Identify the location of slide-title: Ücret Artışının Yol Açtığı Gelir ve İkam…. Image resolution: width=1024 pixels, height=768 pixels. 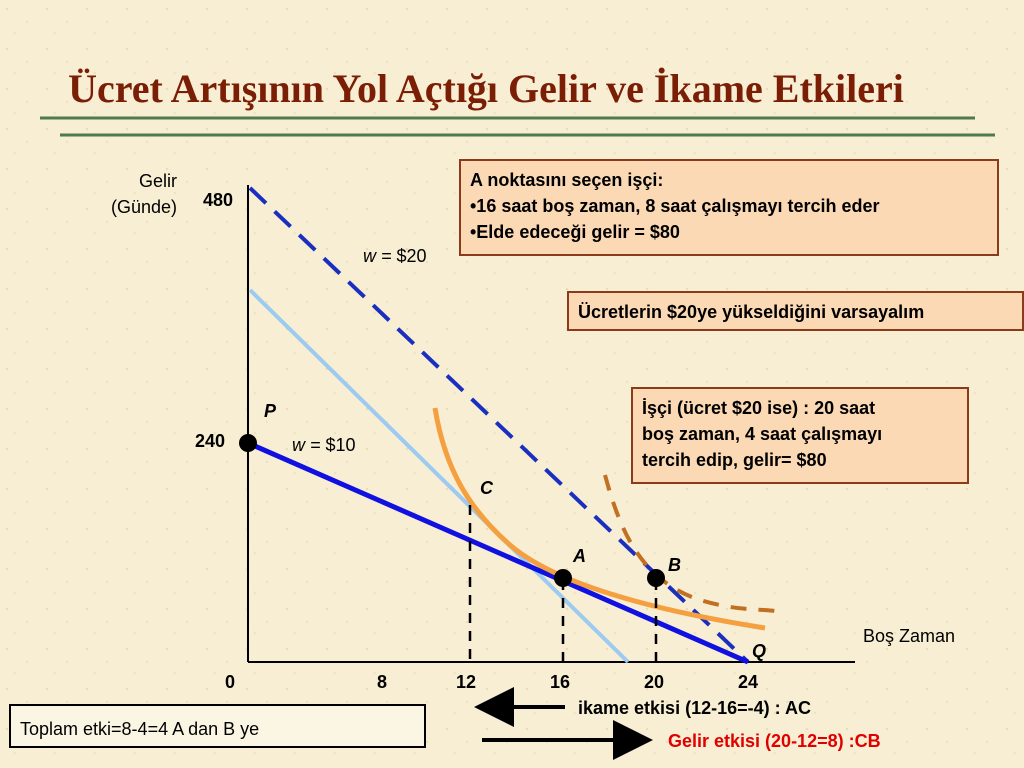
(486, 88).